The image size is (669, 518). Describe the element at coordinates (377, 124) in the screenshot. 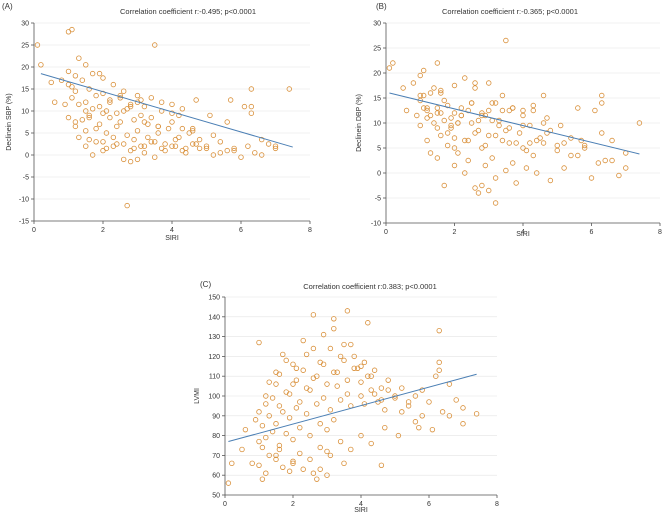

I see `y-tick-label: 10` at that location.